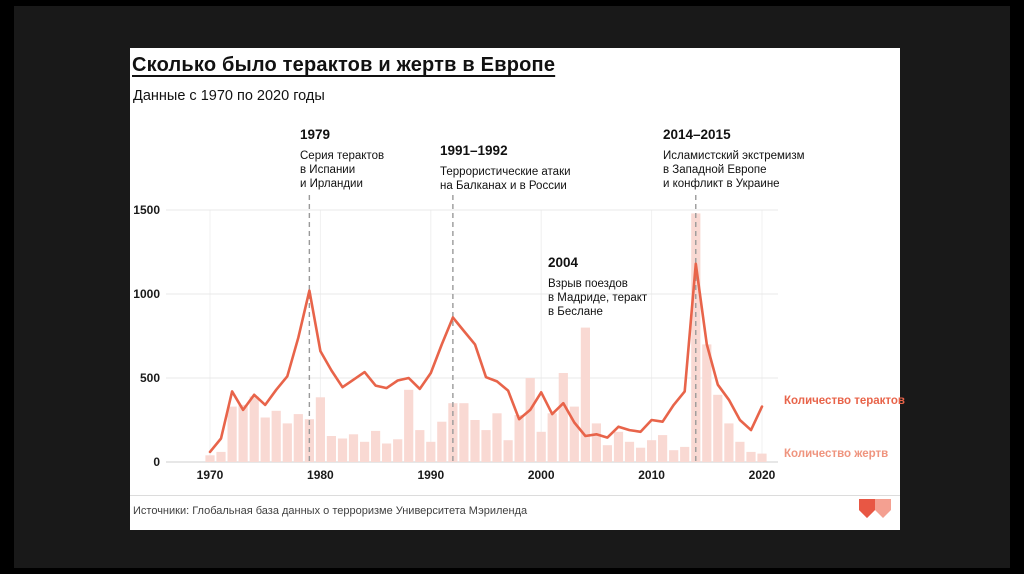 The height and width of the screenshot is (574, 1024). What do you see at coordinates (844, 401) in the screenshot?
I see `legend-attacks: Количество терактов` at bounding box center [844, 401].